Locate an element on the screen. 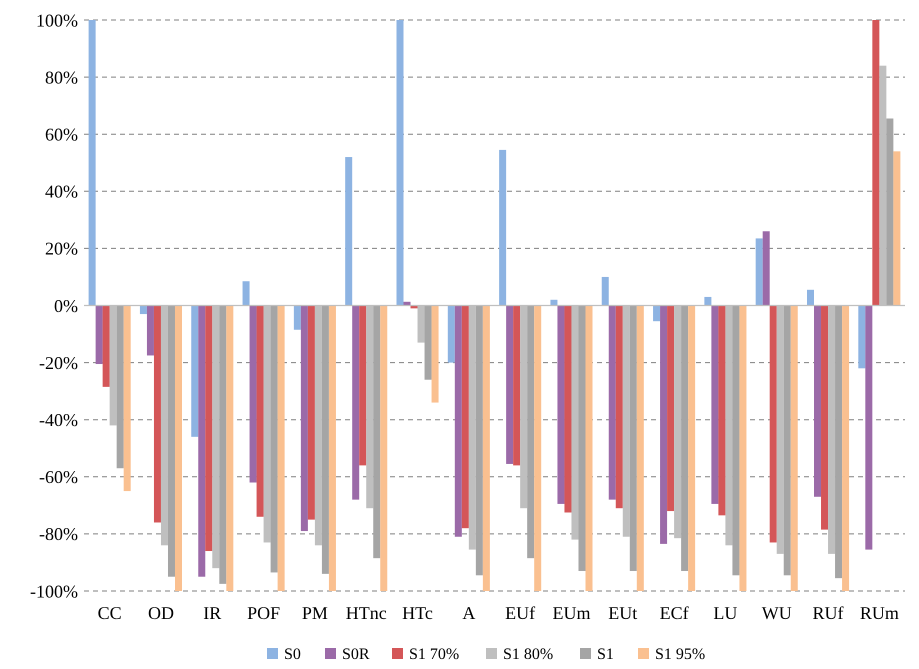  x-tick-label: IR is located at coordinates (212, 613).